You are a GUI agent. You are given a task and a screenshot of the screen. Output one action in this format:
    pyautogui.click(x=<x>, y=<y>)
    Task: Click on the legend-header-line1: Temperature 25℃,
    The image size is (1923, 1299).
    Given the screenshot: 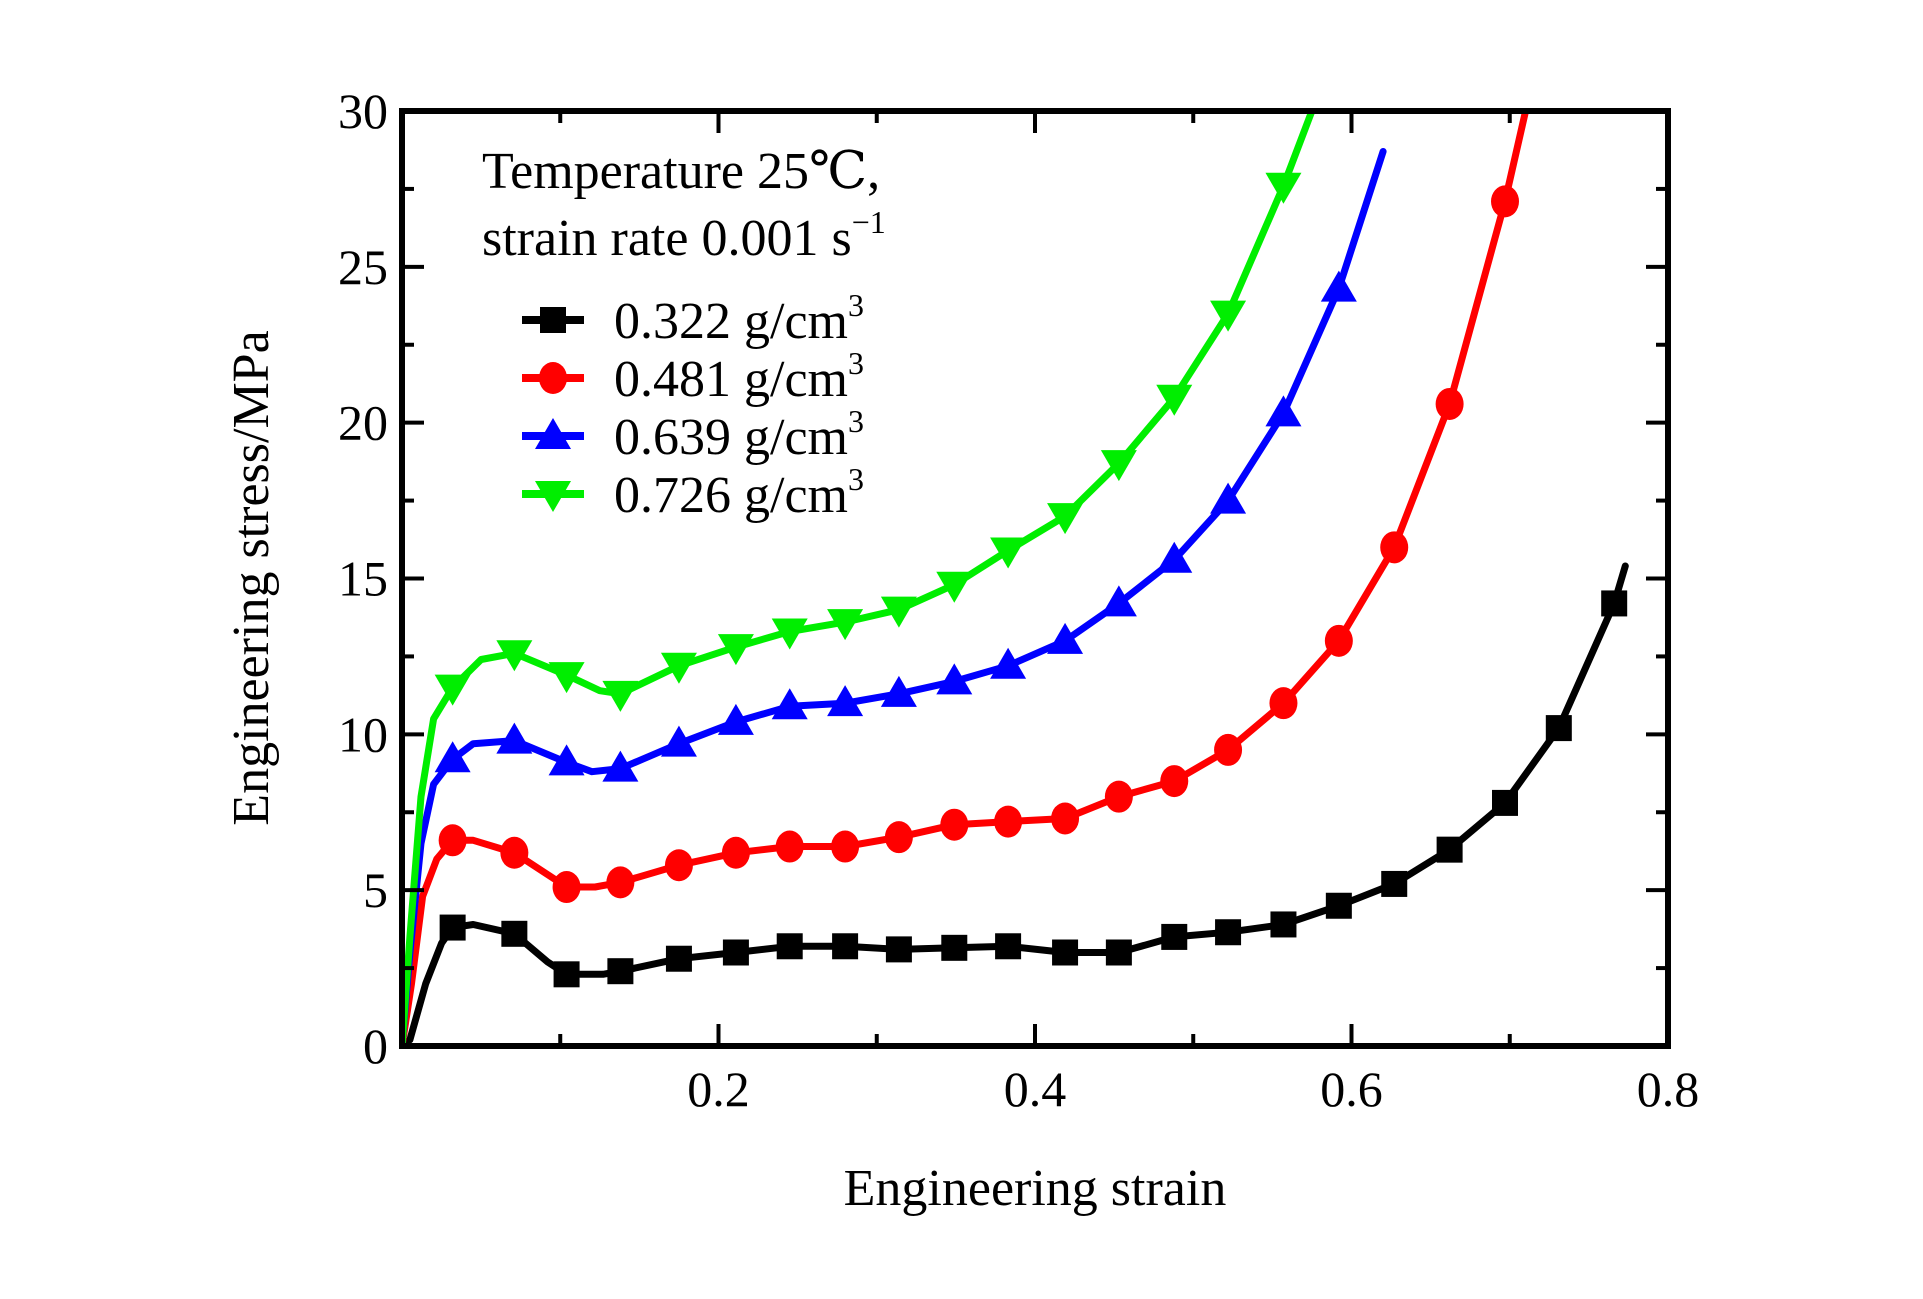 What is the action you would take?
    pyautogui.click(x=681, y=171)
    